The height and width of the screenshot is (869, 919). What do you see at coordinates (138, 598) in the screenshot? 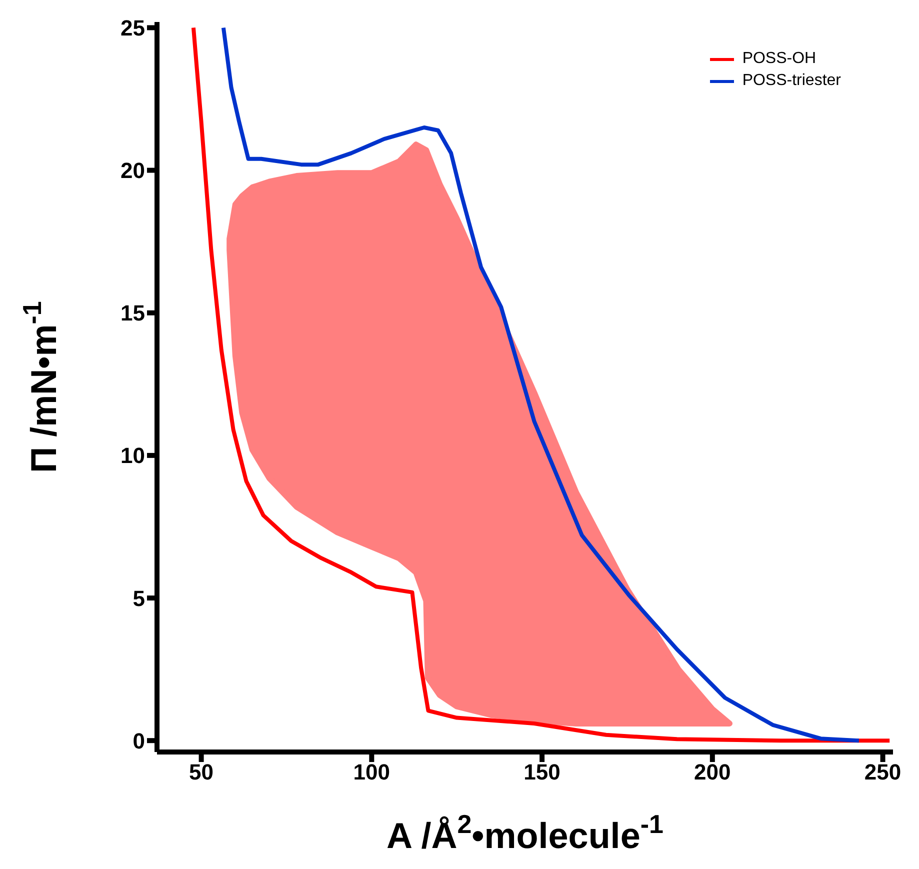
I see `y-tick-label: 5` at bounding box center [138, 598].